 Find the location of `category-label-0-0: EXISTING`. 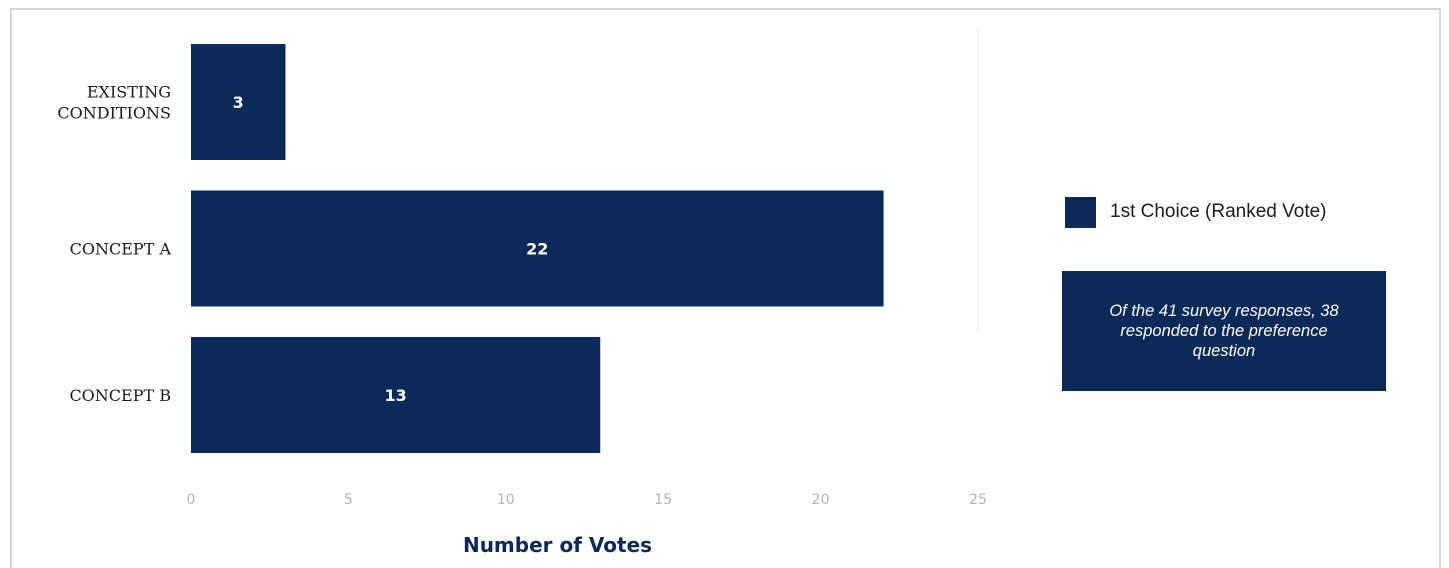

category-label-0-0: EXISTING is located at coordinates (129, 92).